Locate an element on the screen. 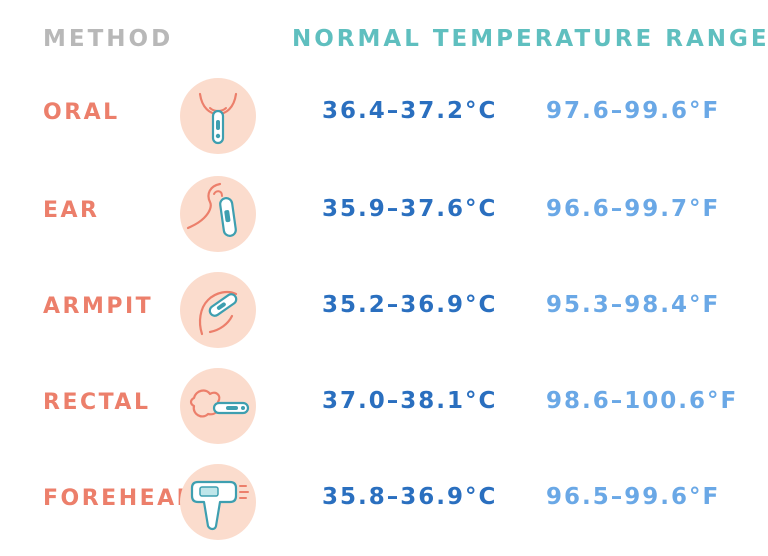  method-label: RECTAL is located at coordinates (97, 402).